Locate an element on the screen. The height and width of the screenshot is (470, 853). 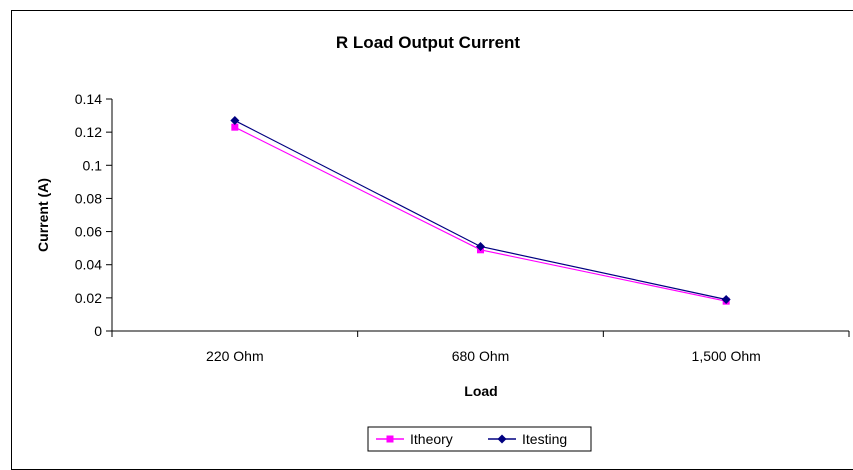
y-tick-label: 0.12 is located at coordinates (88, 132).